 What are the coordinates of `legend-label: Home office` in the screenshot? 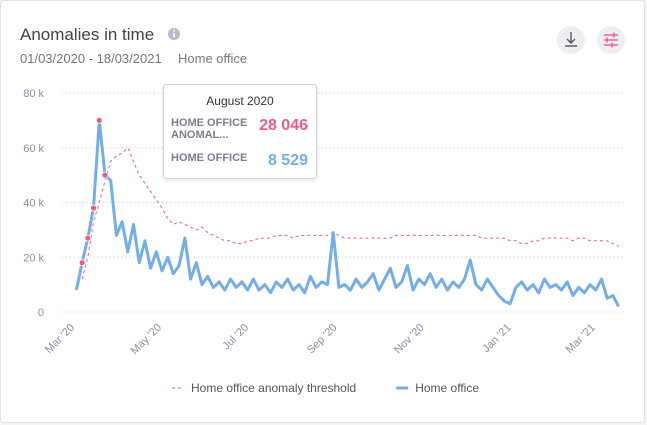 It's located at (447, 388).